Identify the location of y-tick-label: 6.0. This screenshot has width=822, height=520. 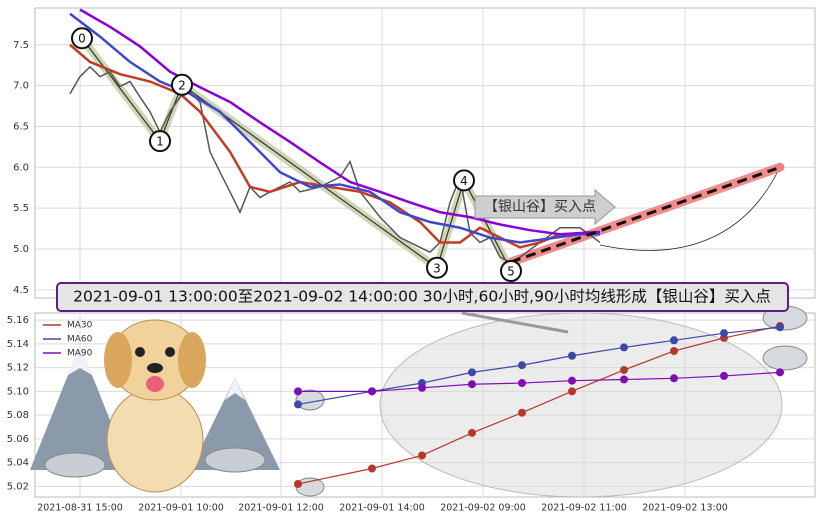
(21, 167).